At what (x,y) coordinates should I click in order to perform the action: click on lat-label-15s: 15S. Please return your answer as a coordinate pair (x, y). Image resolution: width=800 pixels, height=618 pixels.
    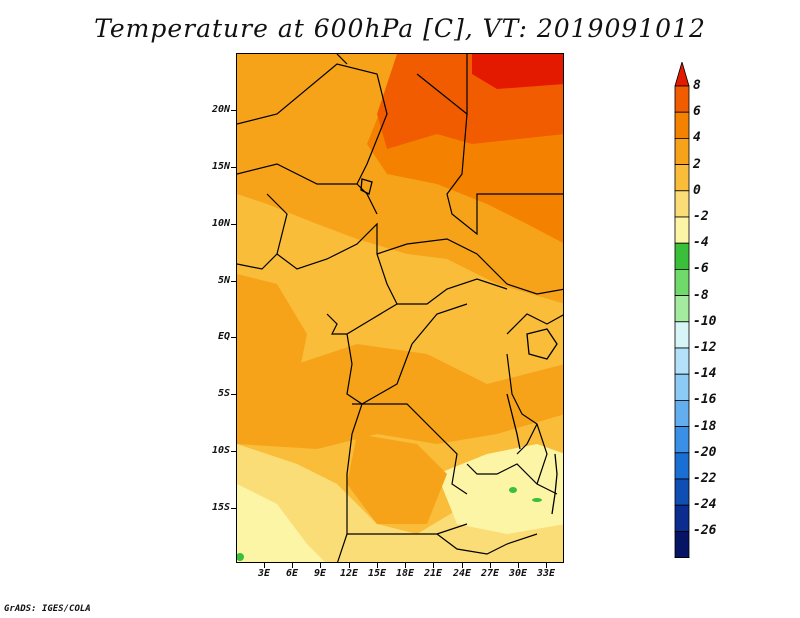
    Looking at the image, I should click on (220, 507).